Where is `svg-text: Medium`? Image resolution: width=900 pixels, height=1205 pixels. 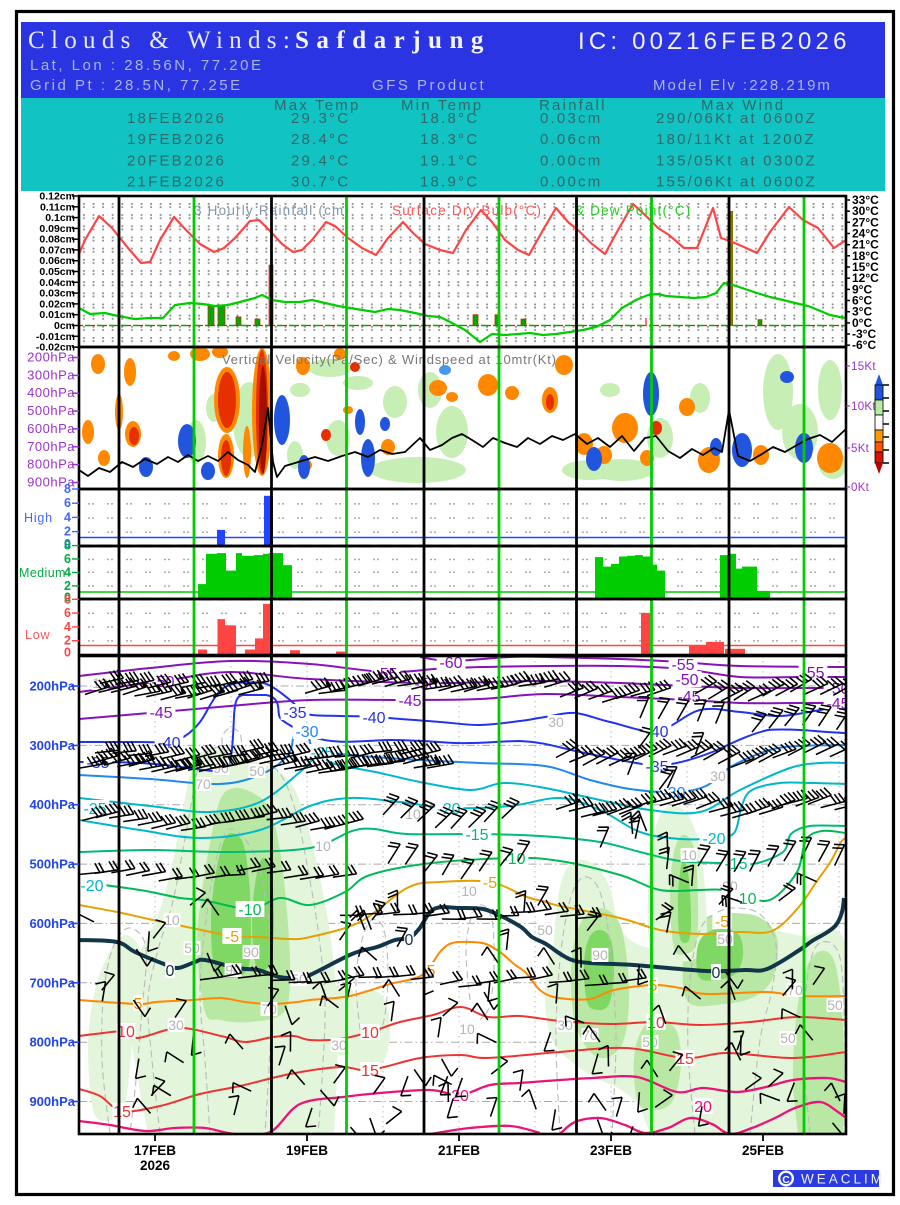 svg-text: Medium is located at coordinates (42, 573).